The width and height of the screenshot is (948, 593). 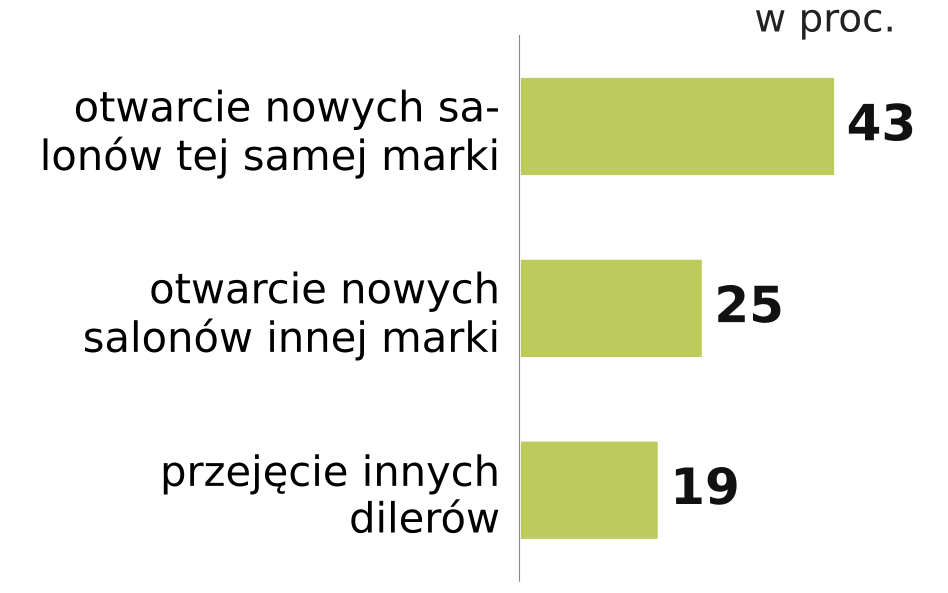 What do you see at coordinates (331, 494) in the screenshot?
I see `y-tick-label: przejęcie innych dilerów` at bounding box center [331, 494].